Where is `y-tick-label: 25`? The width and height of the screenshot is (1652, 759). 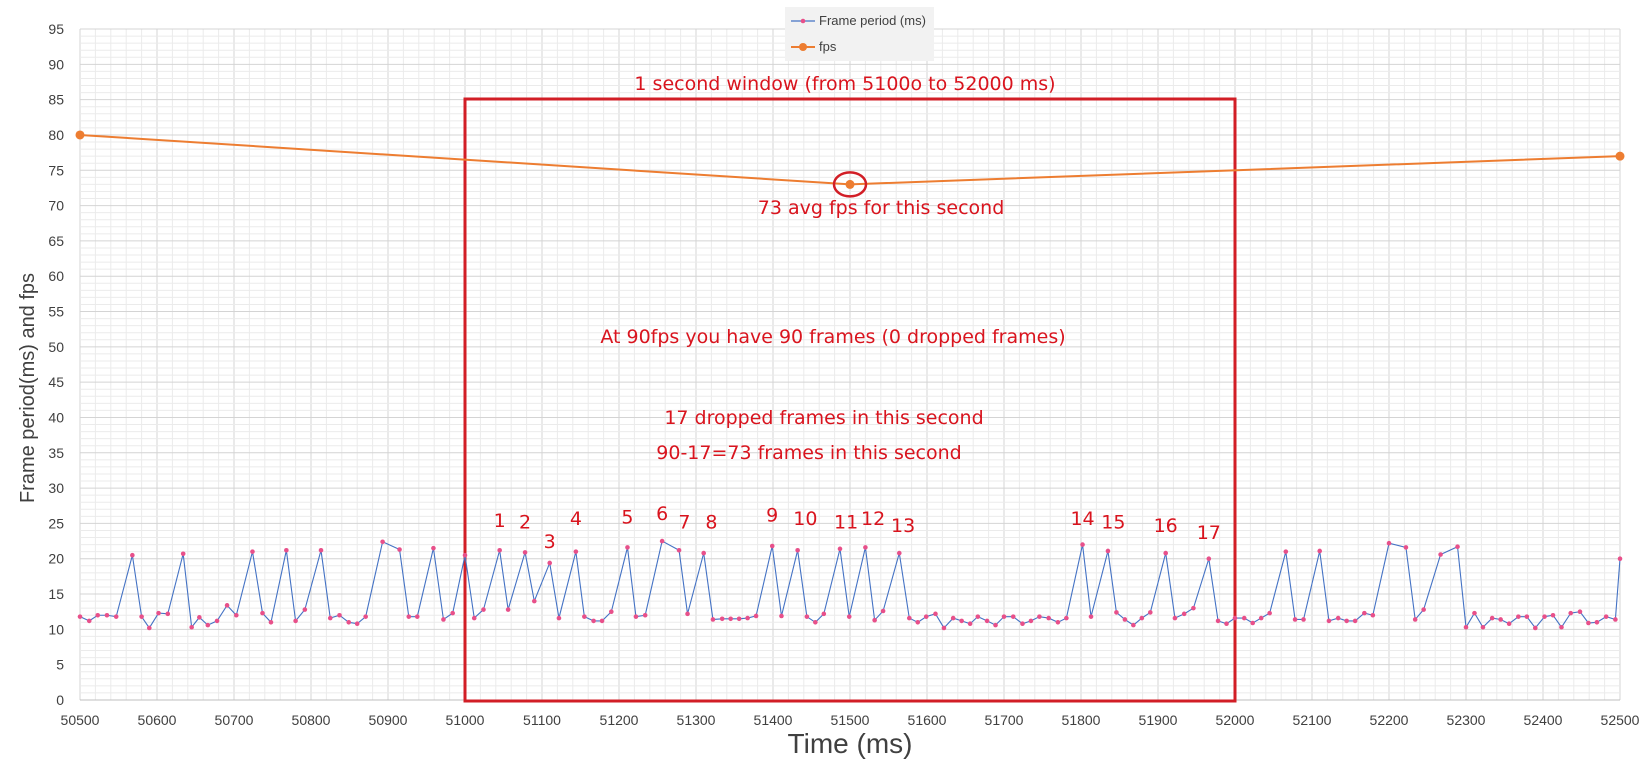
y-tick-label: 25 is located at coordinates (56, 523).